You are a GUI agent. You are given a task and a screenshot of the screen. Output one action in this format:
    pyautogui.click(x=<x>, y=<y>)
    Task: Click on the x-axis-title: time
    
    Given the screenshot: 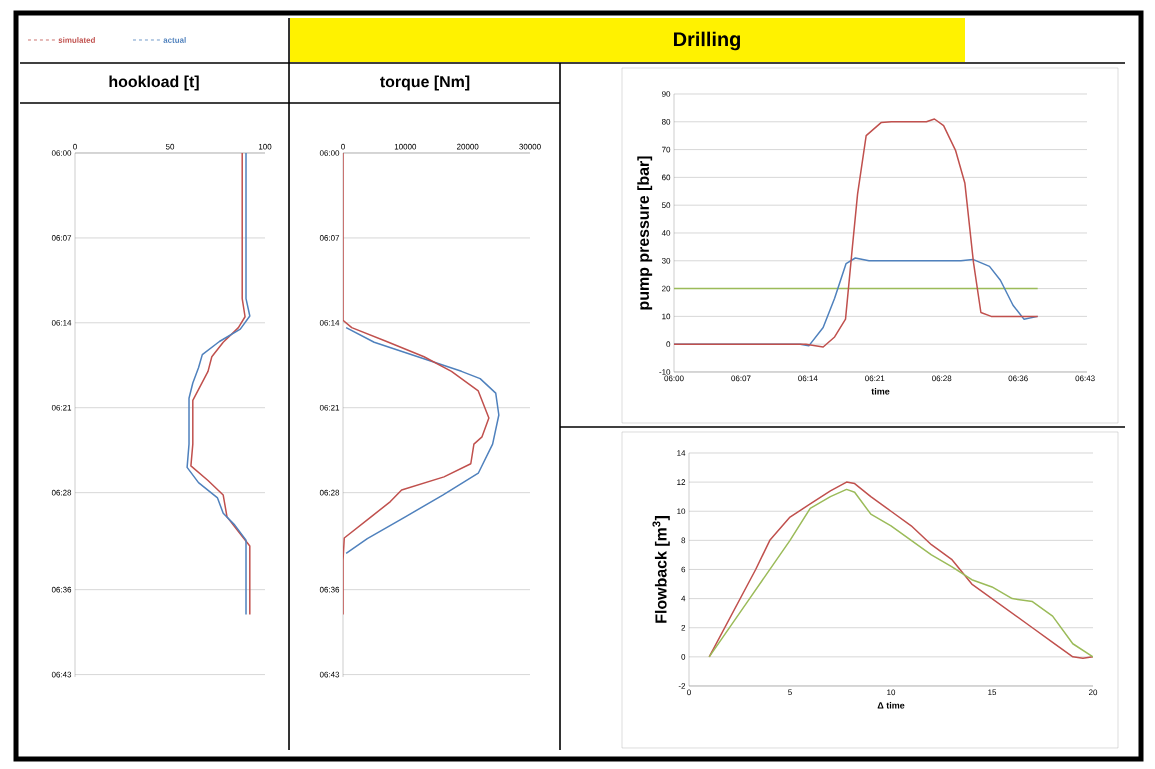 What is the action you would take?
    pyautogui.click(x=880, y=391)
    